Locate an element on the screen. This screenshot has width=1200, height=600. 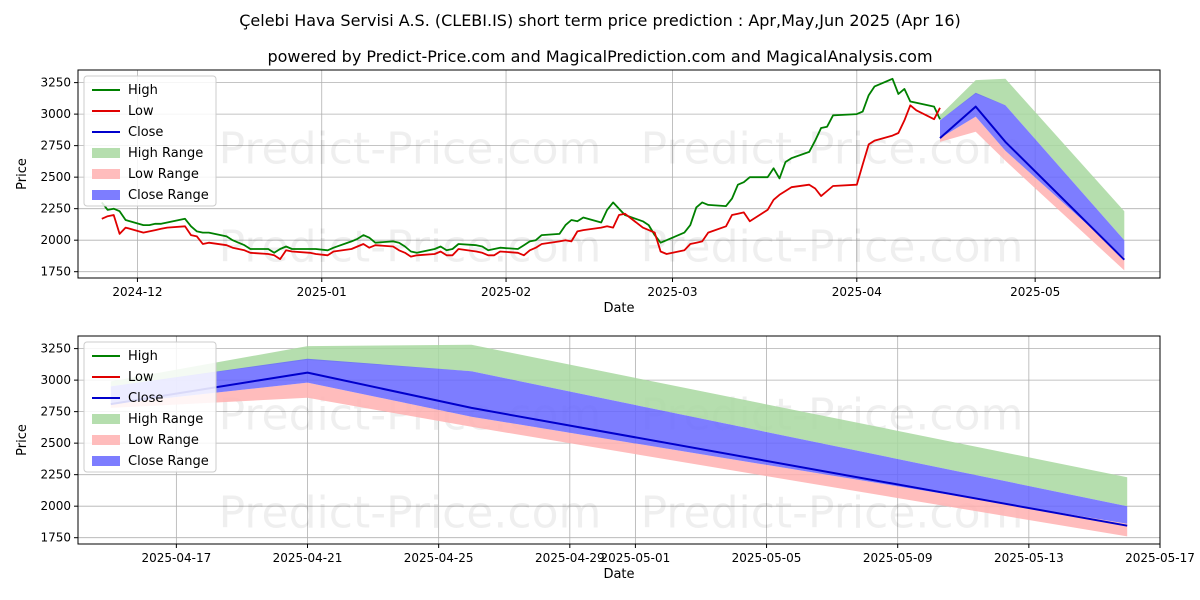
x-tick-label: 2025-05-01 is located at coordinates (636, 558).